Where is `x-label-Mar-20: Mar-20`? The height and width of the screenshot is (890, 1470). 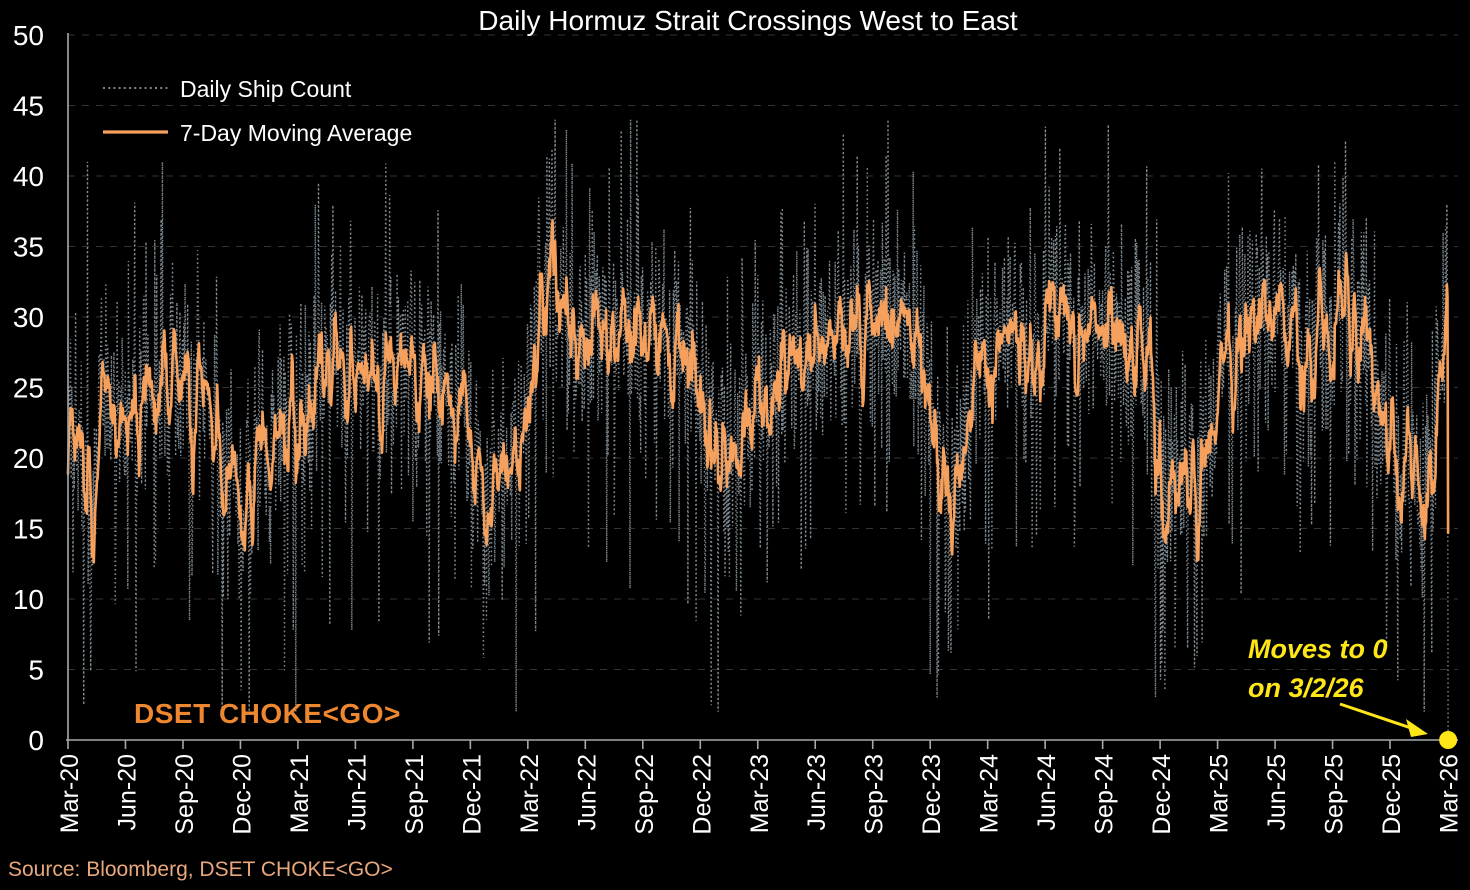
x-label-Mar-20: Mar-20 is located at coordinates (70, 793).